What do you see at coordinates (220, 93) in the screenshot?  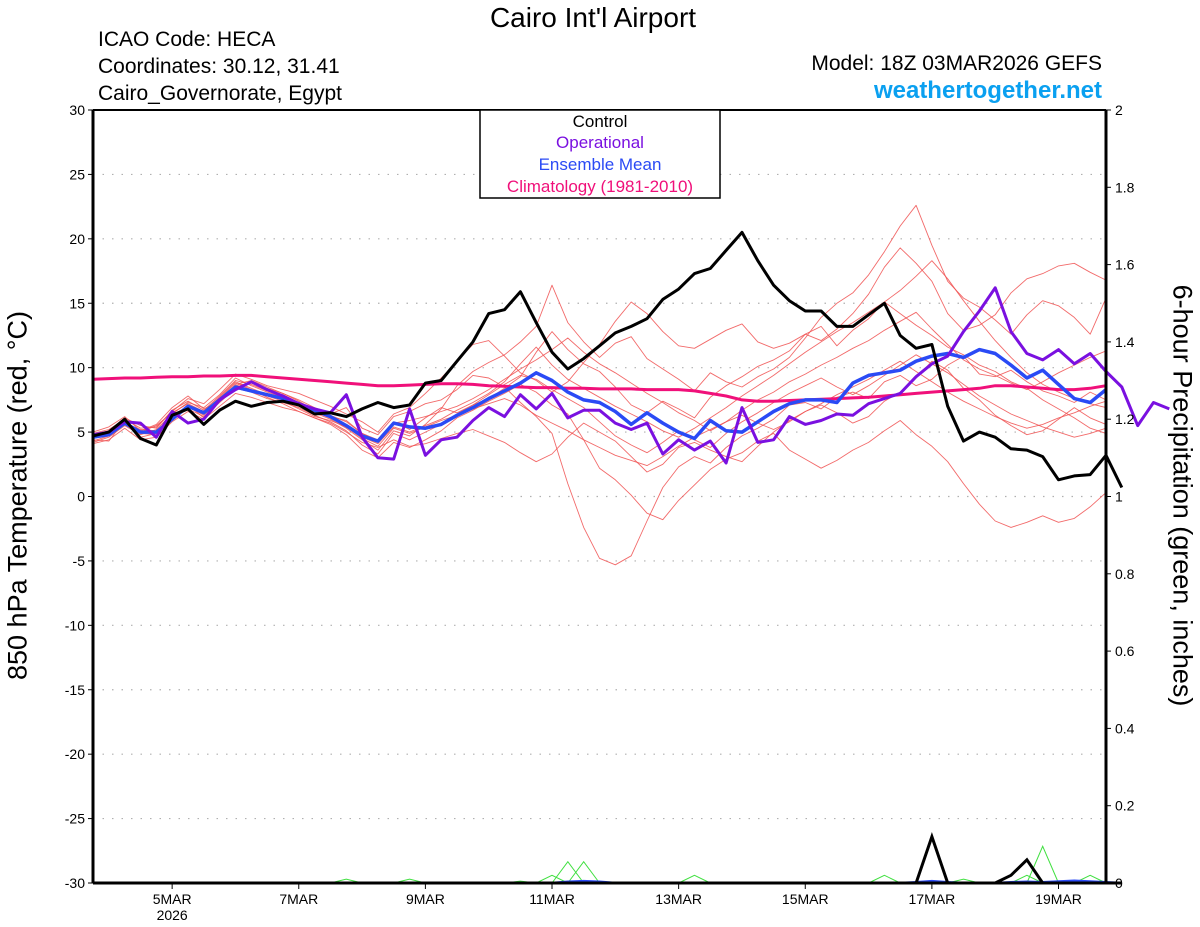 I see `region-label: Cairo_Governorate, Egypt` at bounding box center [220, 93].